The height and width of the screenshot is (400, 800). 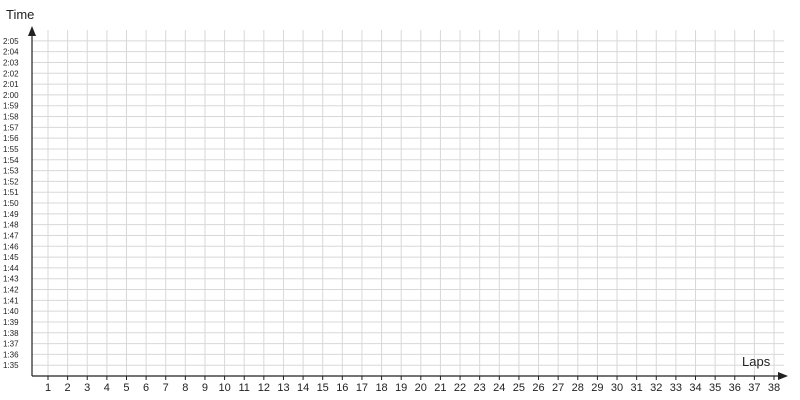 What do you see at coordinates (11, 181) in the screenshot?
I see `y-tick-label: 1:52` at bounding box center [11, 181].